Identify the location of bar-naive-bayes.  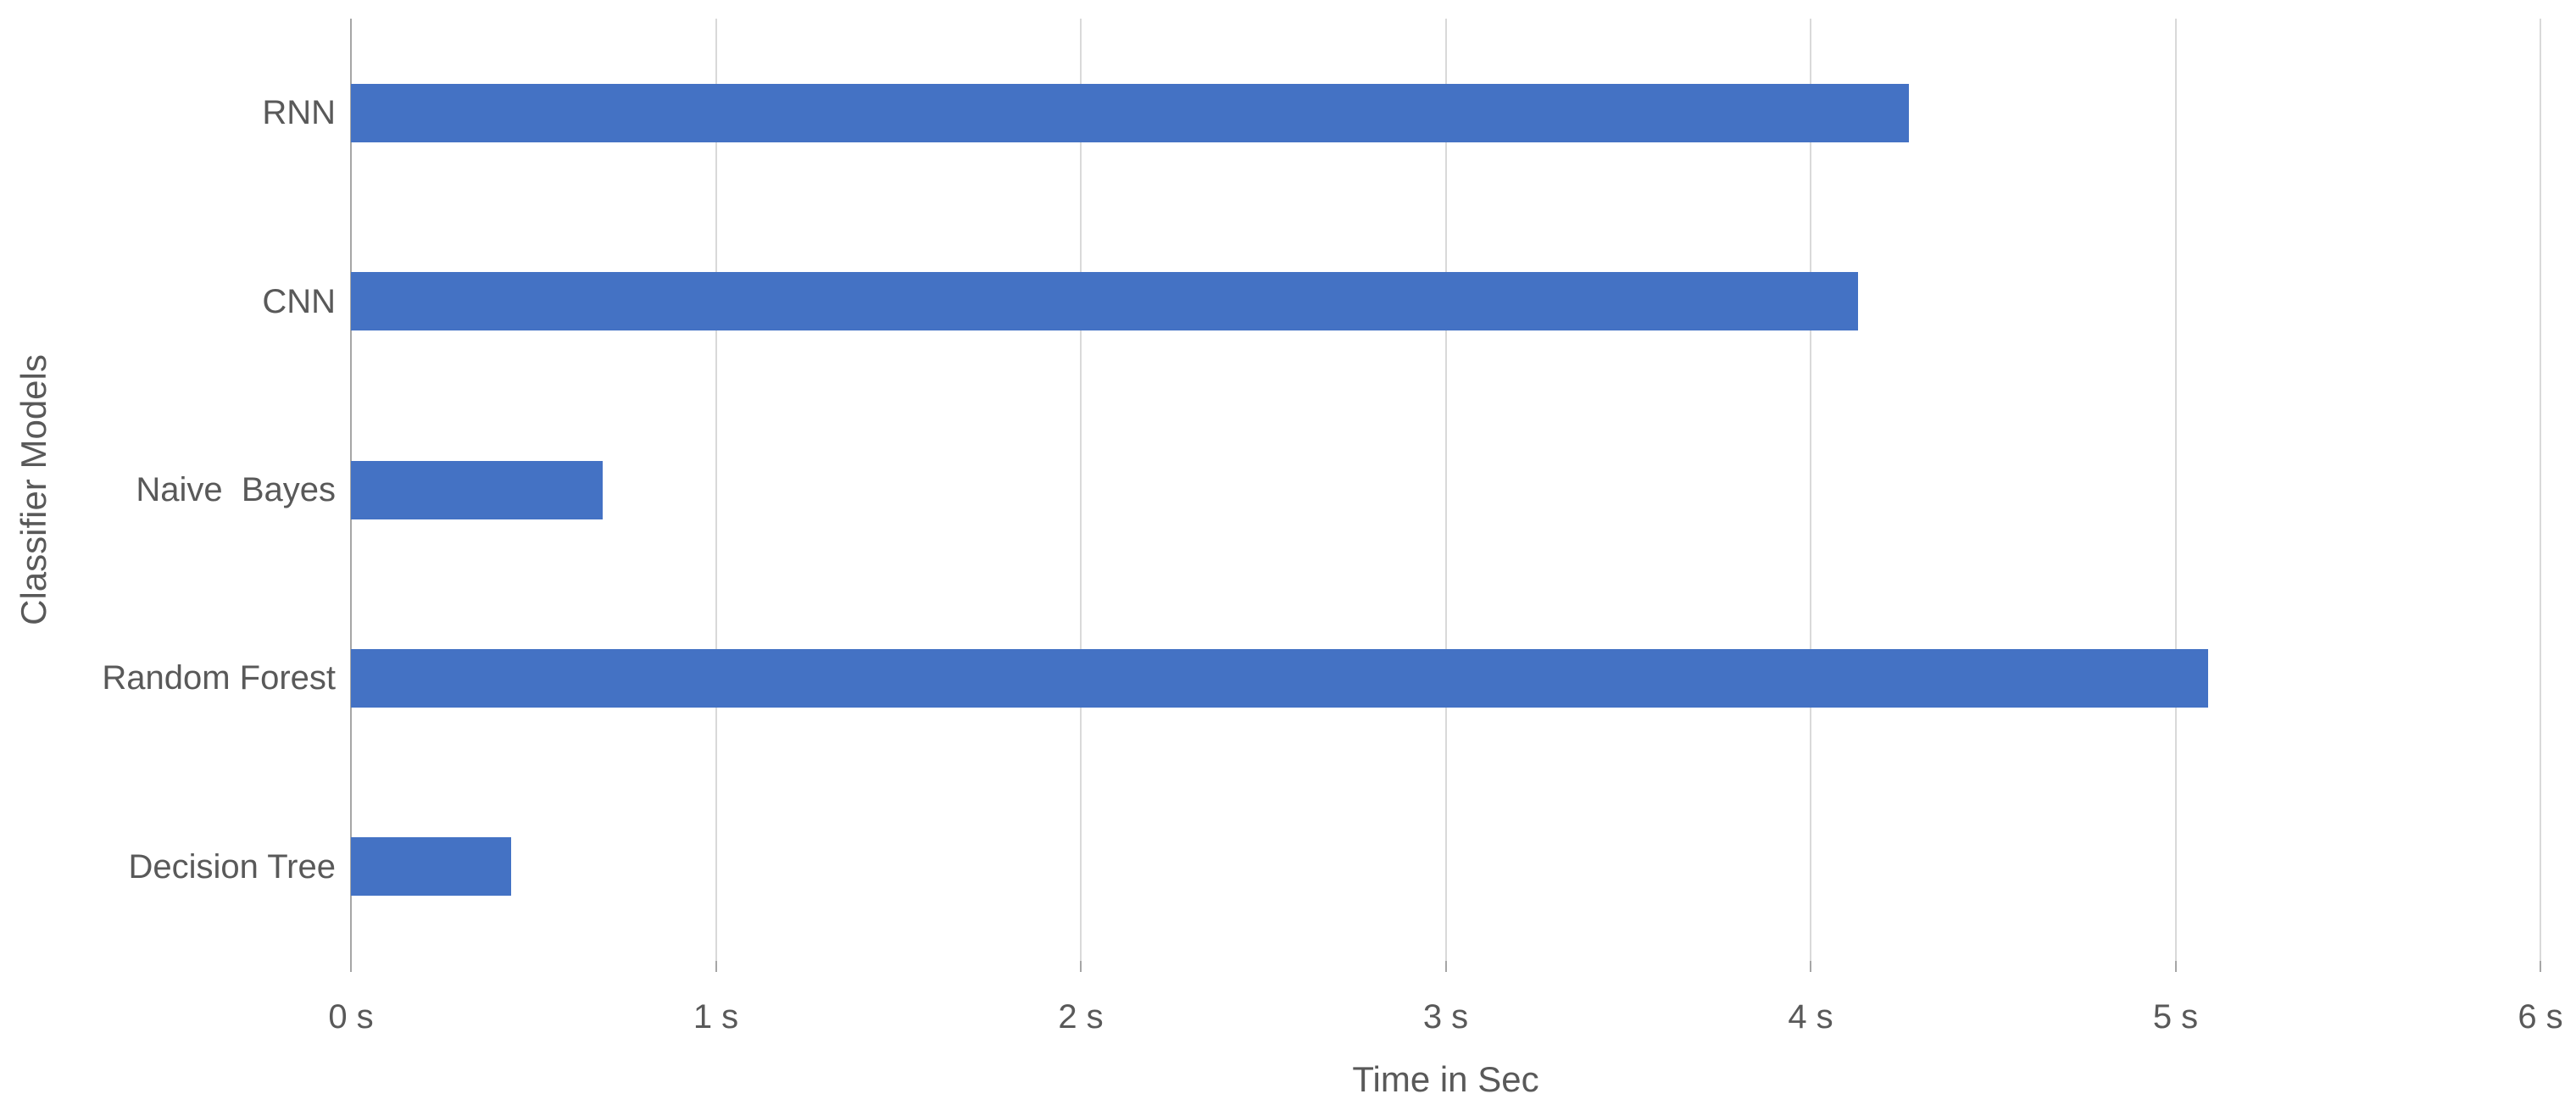
(477, 490).